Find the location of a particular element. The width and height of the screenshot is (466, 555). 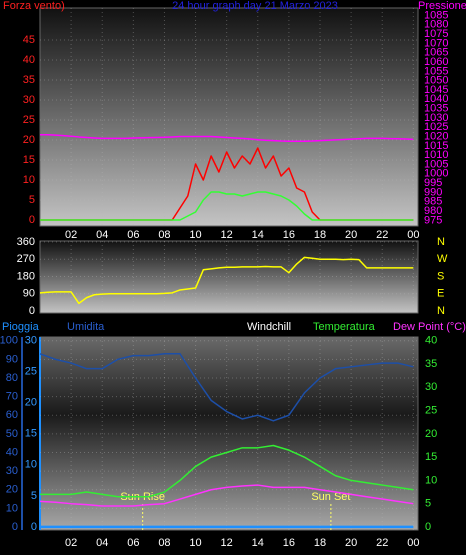

y2-tick-label: 25 is located at coordinates (431, 410).